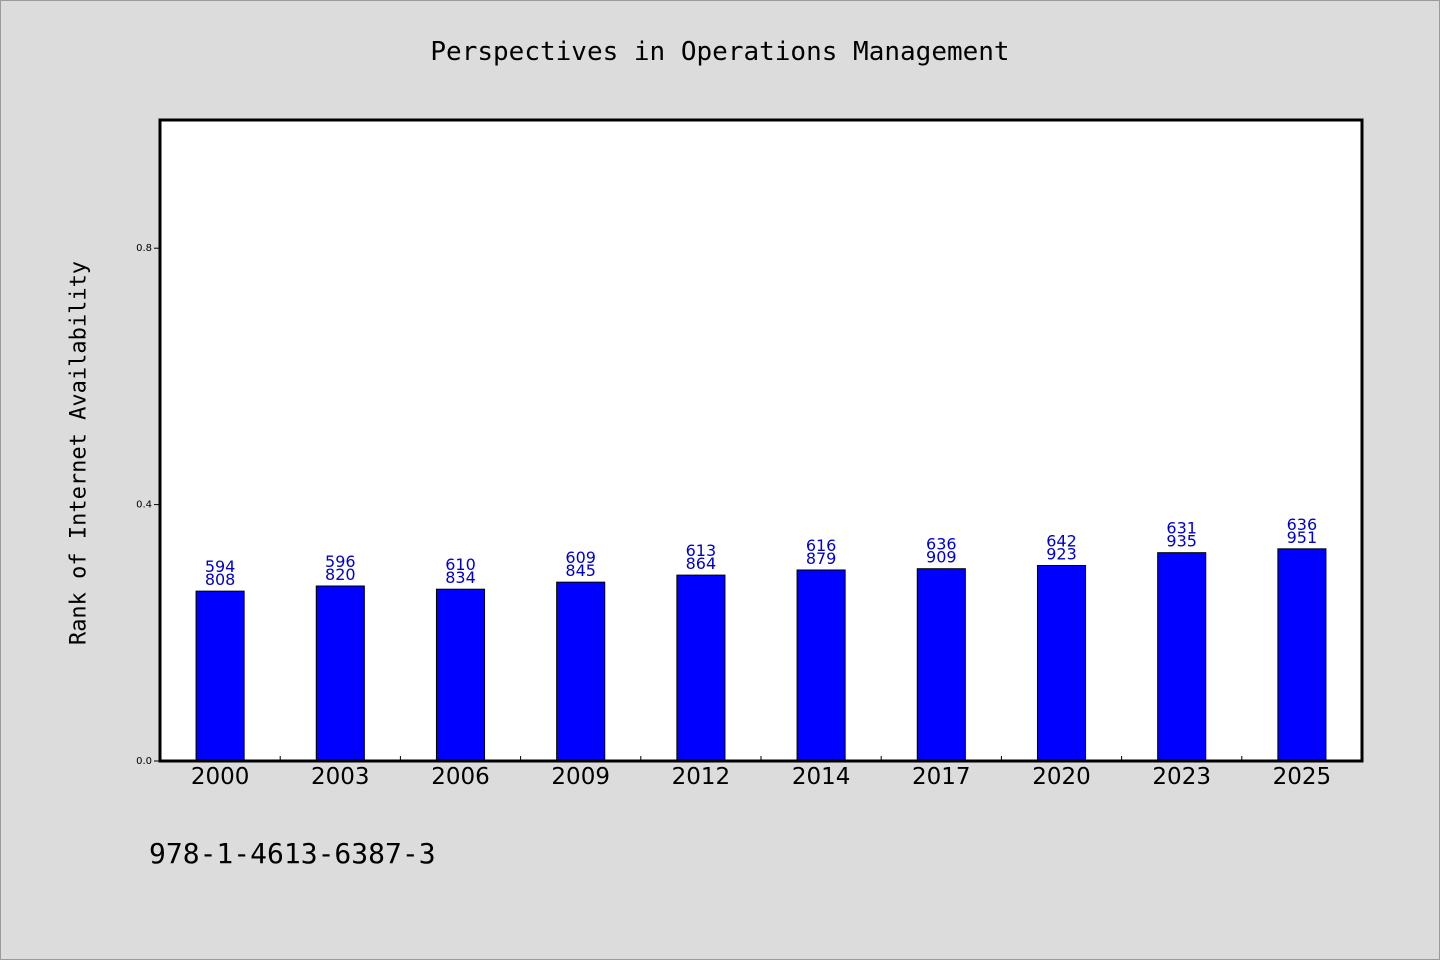  Describe the element at coordinates (1302, 777) in the screenshot. I see `x-tick-label-2025: 2025` at that location.